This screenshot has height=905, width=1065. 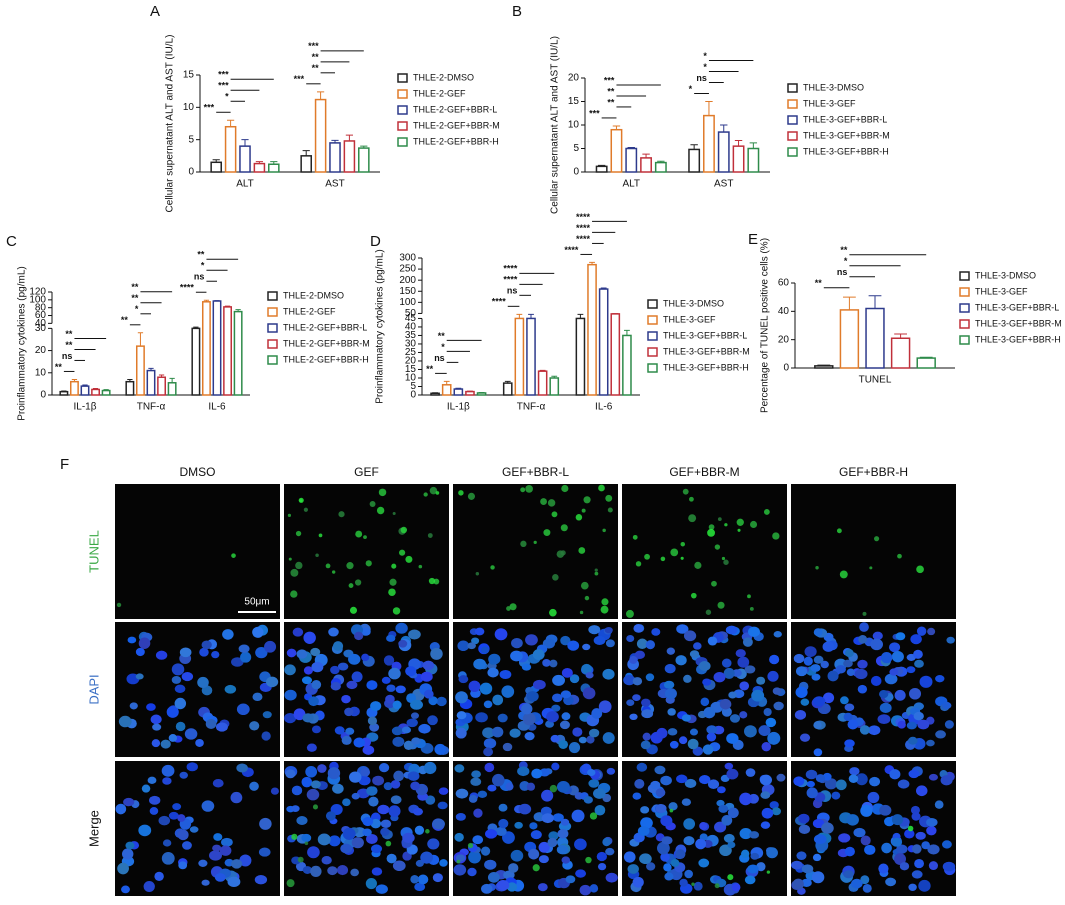 I want to click on y-axis-label: Proinflammatory cytokines (pg/mL), so click(x=380, y=326).